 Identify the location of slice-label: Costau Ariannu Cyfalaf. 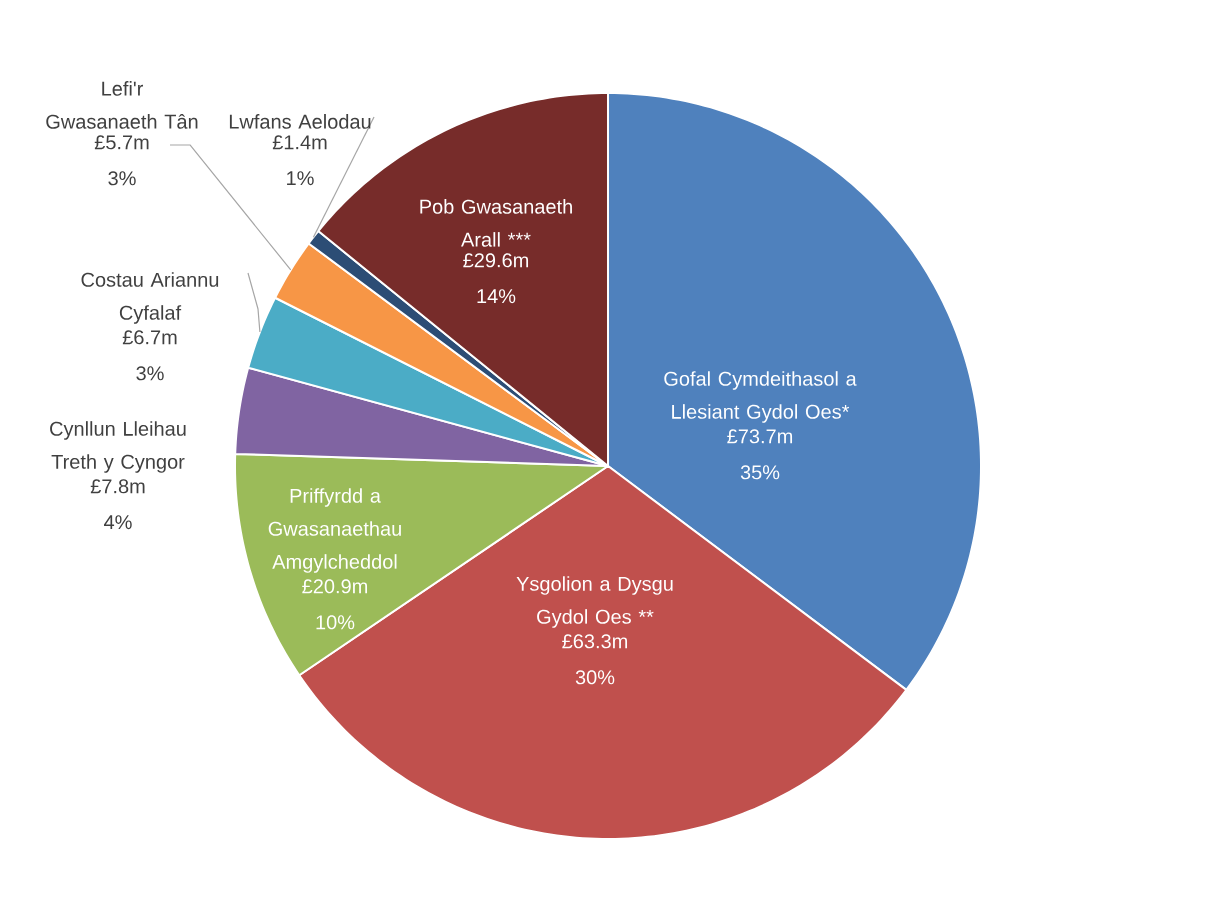
(150, 298).